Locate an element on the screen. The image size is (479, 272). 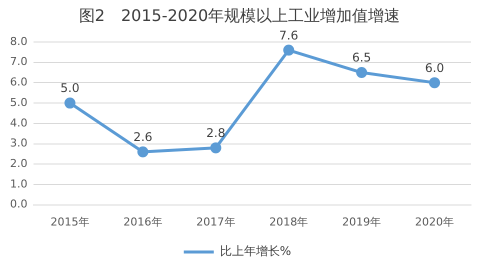
x-tick-label: 2018年 is located at coordinates (288, 221).